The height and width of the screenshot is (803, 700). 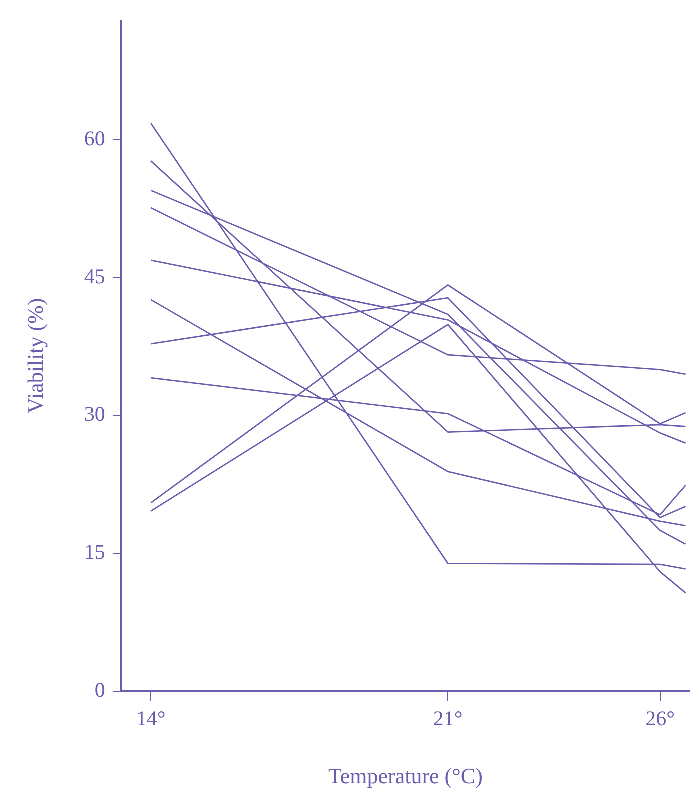 What do you see at coordinates (95, 414) in the screenshot?
I see `y-tick-label: 30` at bounding box center [95, 414].